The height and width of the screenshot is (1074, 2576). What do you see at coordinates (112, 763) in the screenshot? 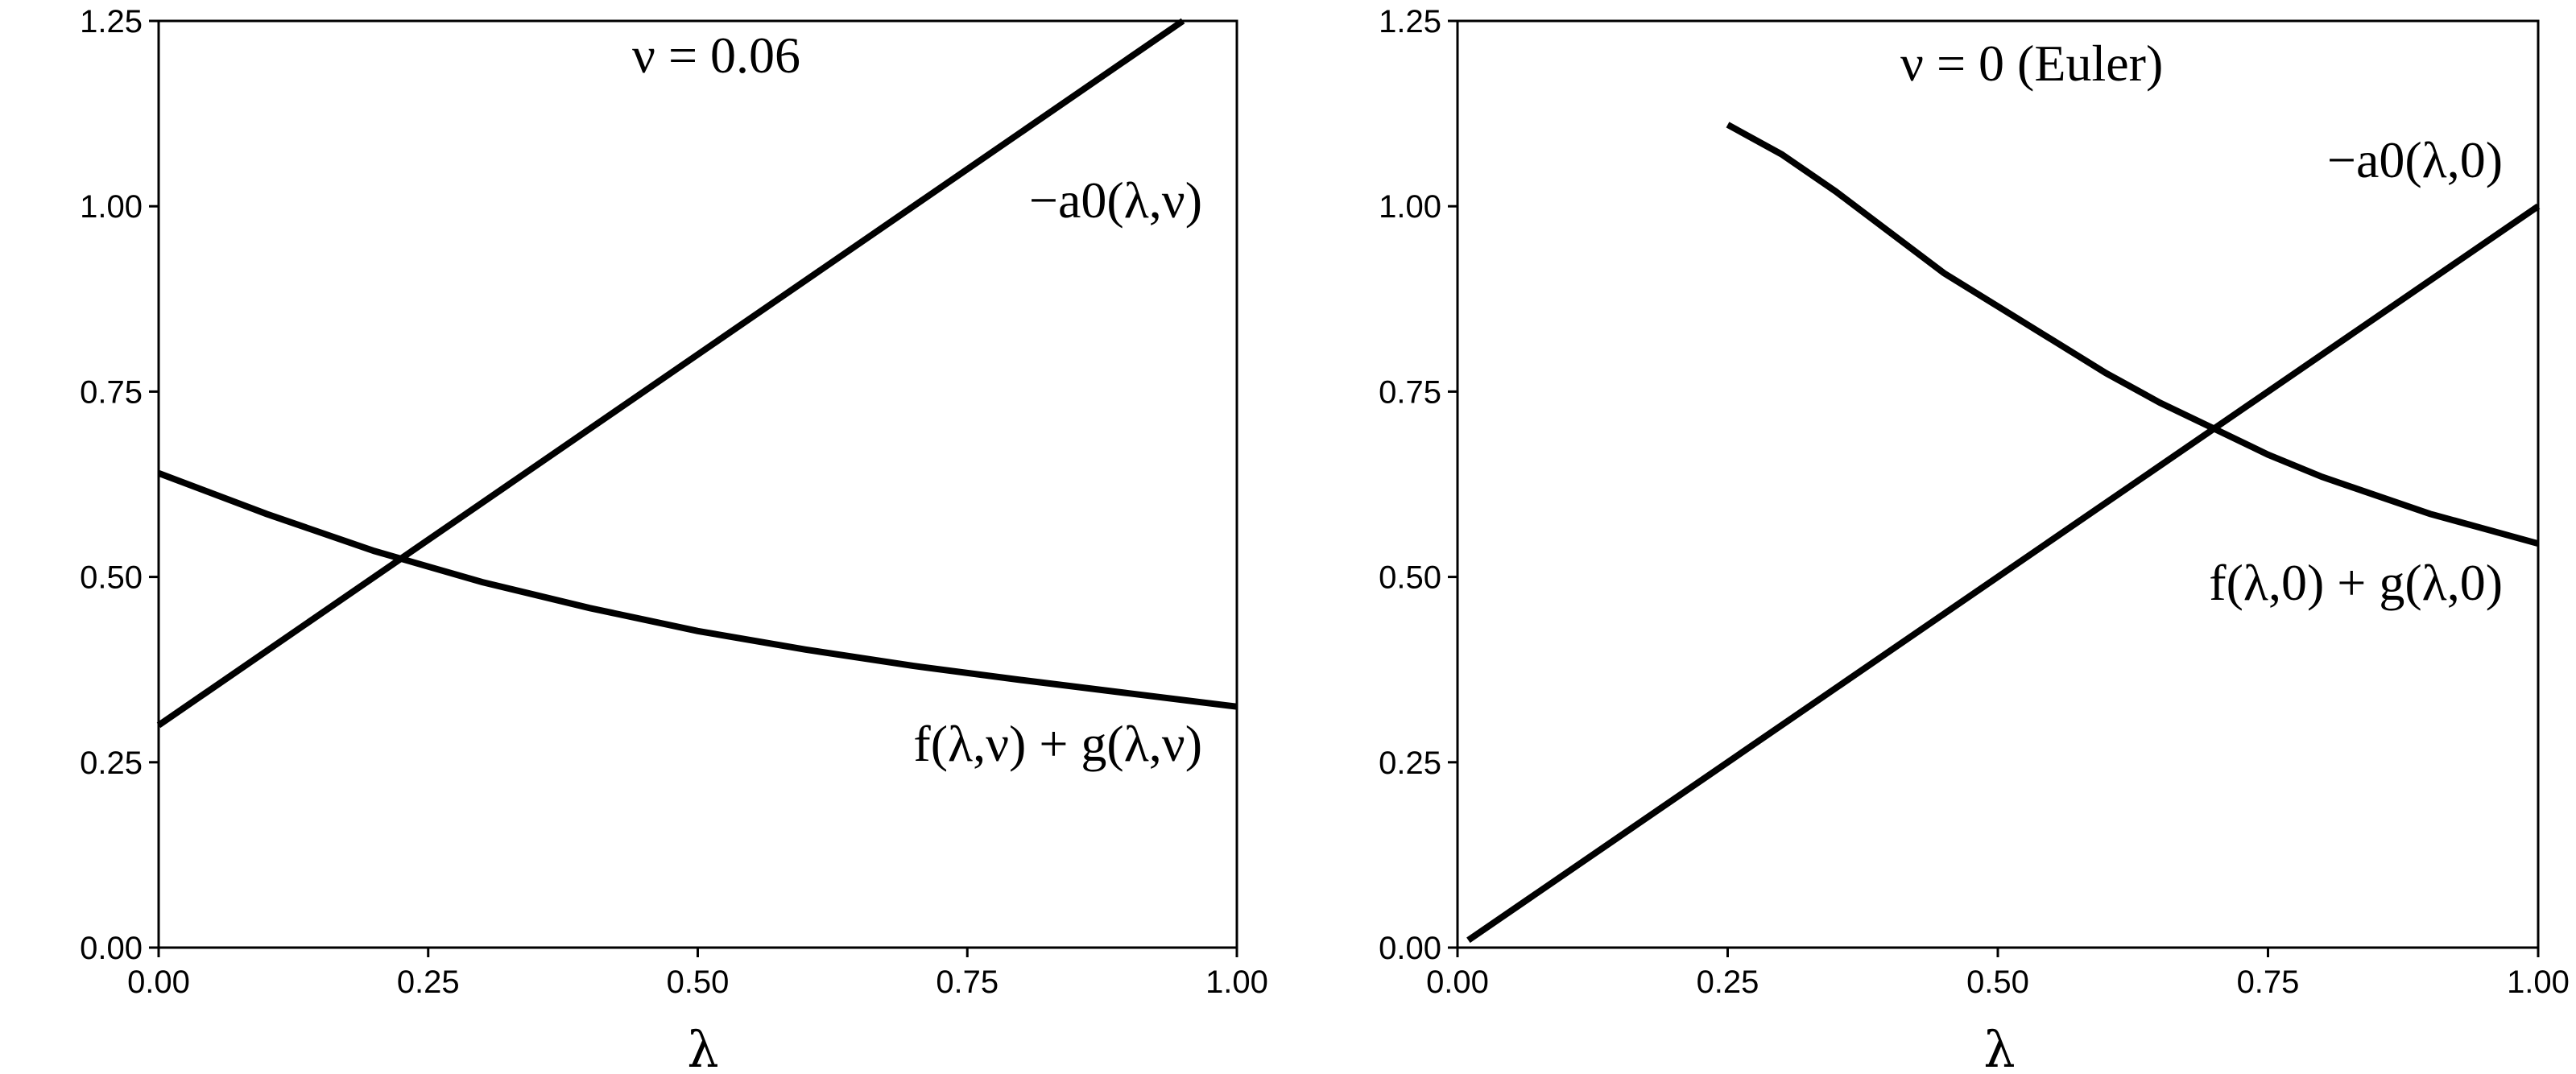
I see `panel-left-y-tick-label: 0.25` at bounding box center [112, 763].